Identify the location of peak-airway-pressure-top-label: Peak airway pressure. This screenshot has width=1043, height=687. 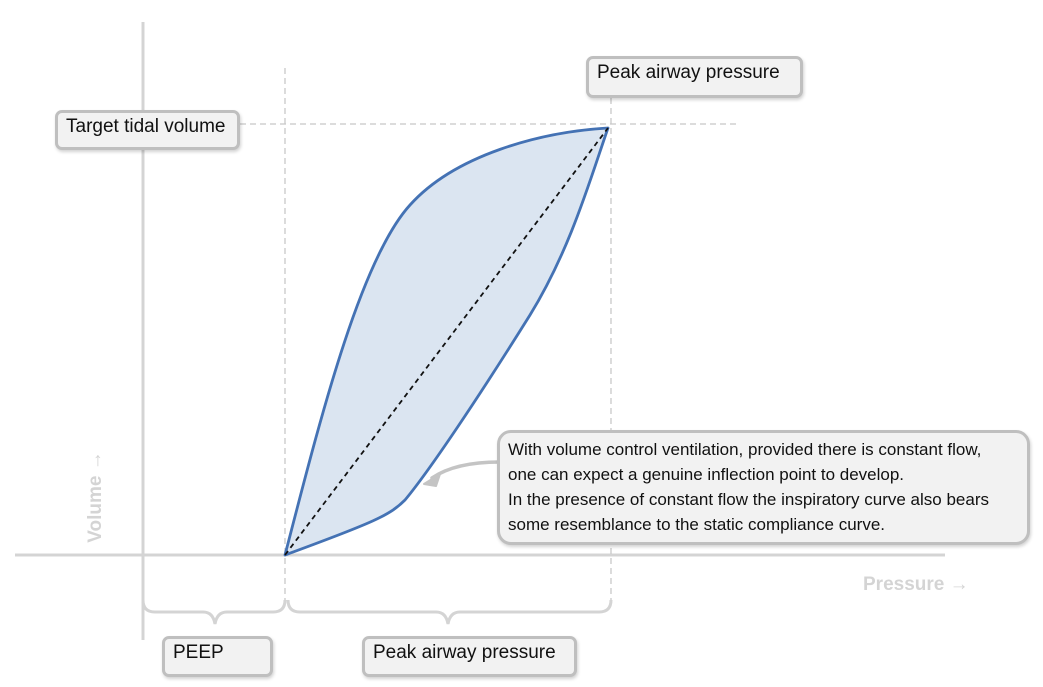
(694, 77).